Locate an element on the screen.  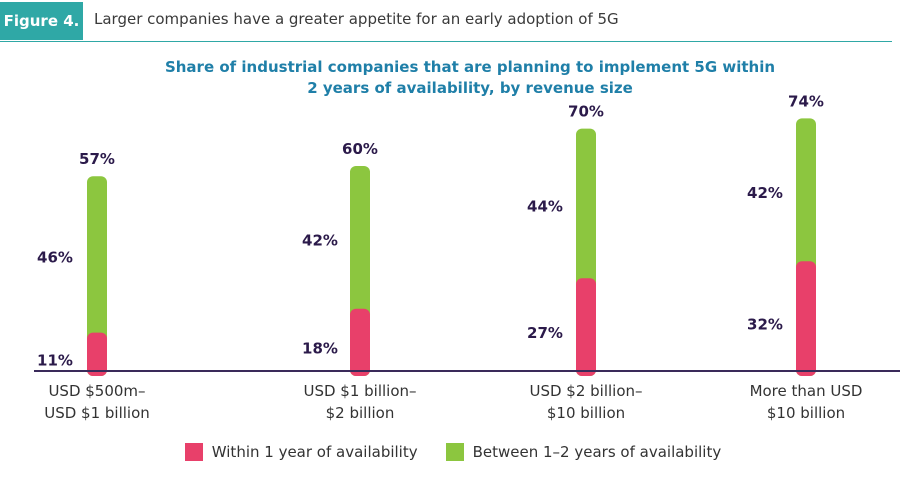
legend-label-within-1-year: Within 1 year of availability is located at coordinates (314, 452).